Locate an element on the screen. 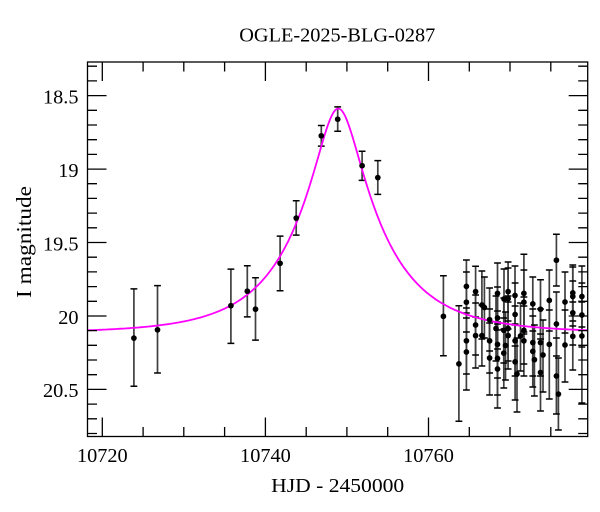 This screenshot has height=512, width=600. svg-text: 10720 is located at coordinates (102, 456).